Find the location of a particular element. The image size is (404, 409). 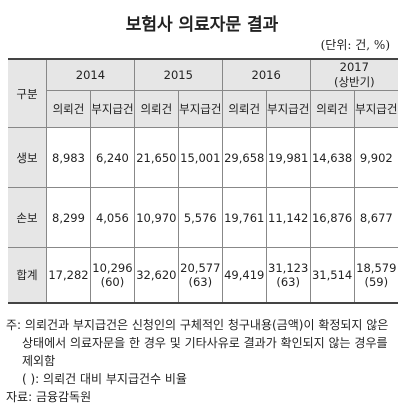

subheader-row: 의뢰건 부지급건 의뢰건 부지급건 의뢰건 부지급건 의뢰건 부지급건 is located at coordinates (203, 109).